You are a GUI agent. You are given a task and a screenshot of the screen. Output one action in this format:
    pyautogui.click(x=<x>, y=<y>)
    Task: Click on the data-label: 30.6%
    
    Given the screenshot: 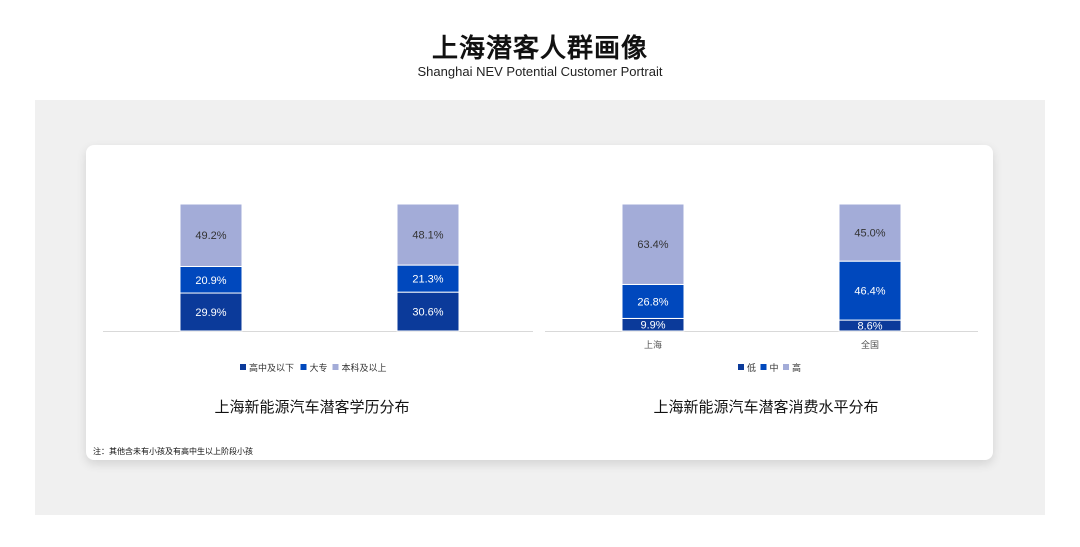 What is the action you would take?
    pyautogui.click(x=427, y=313)
    